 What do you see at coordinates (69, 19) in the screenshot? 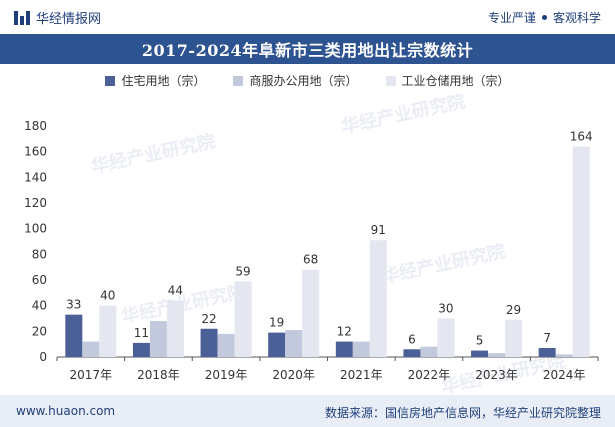
I see `brand-name: 华经情报网` at bounding box center [69, 19].